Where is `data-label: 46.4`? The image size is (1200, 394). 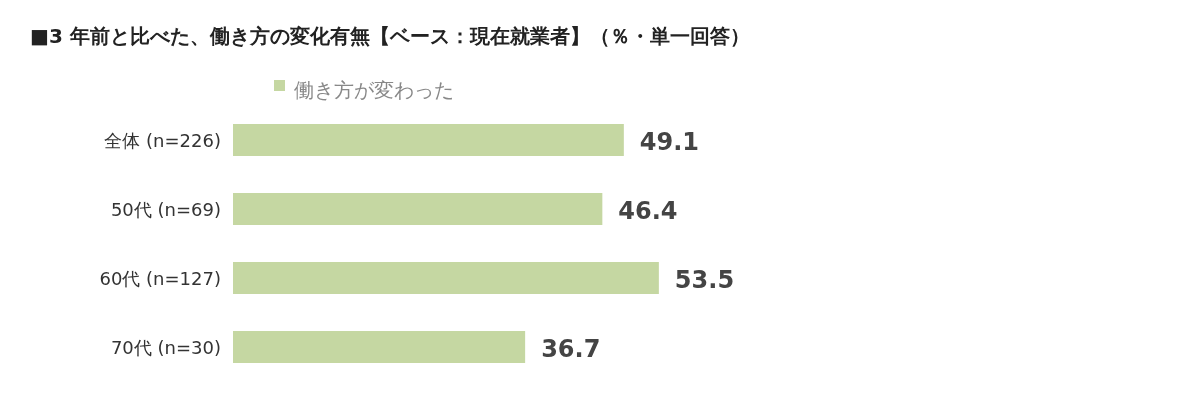 data-label: 46.4 is located at coordinates (648, 211).